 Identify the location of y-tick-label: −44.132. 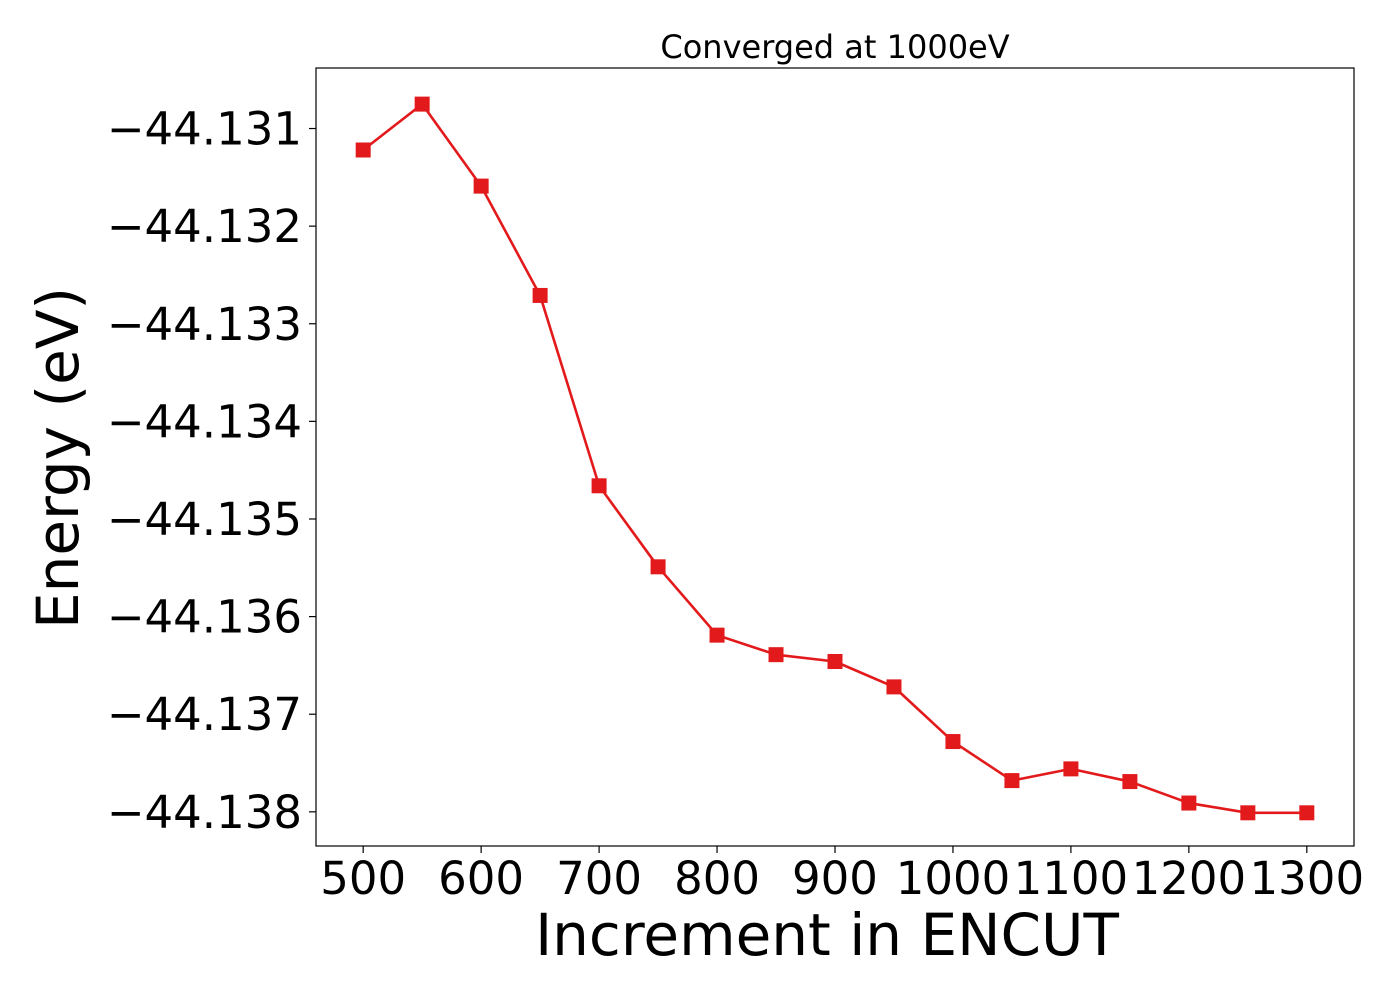
(204, 226).